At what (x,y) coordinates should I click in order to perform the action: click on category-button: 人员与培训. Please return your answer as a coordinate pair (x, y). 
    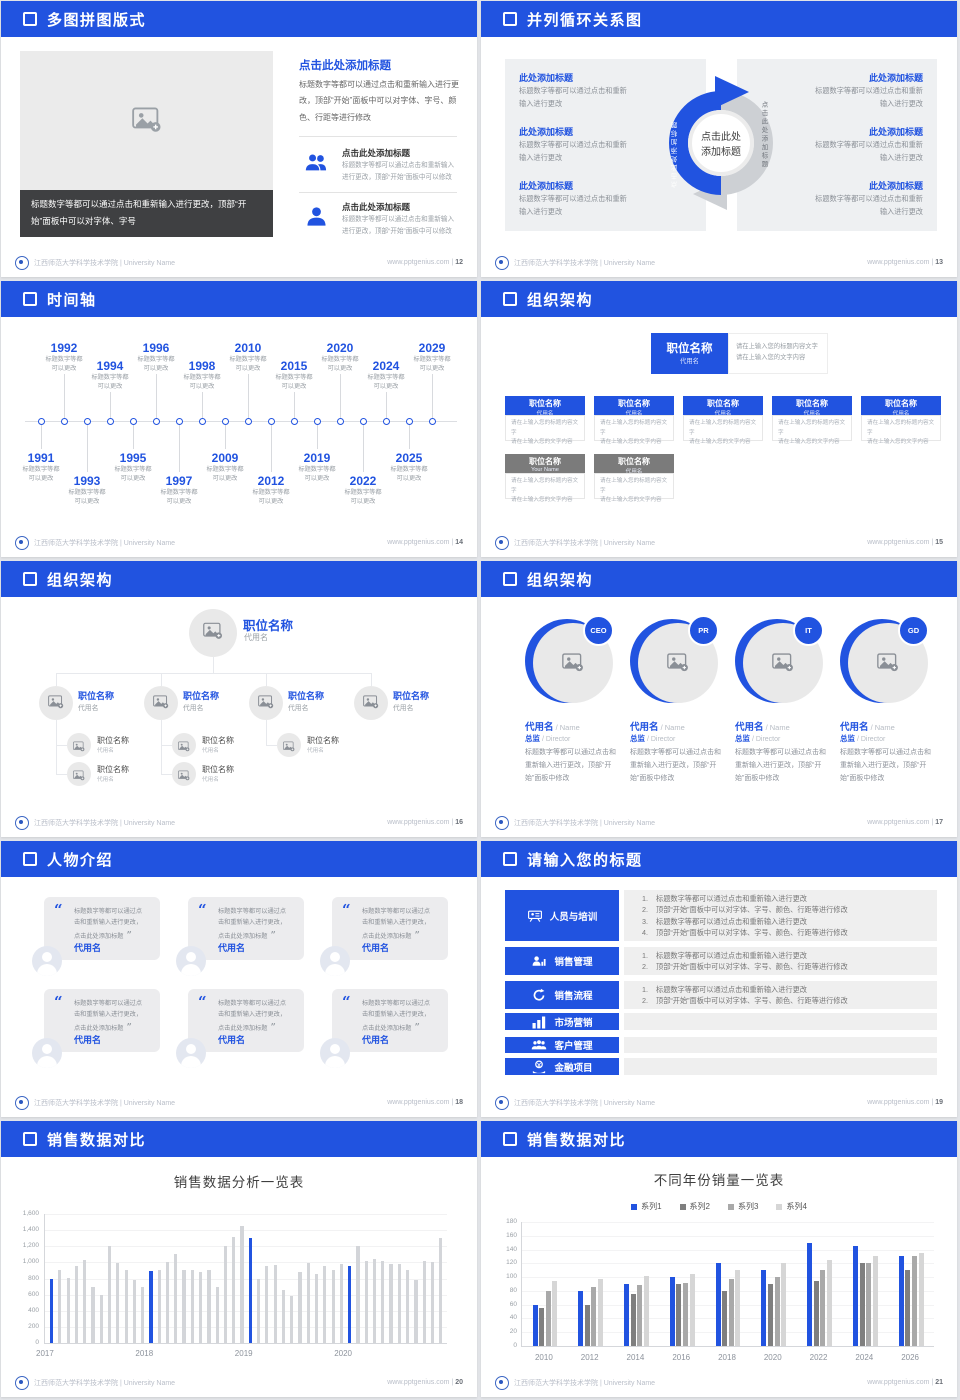
    Looking at the image, I should click on (562, 915).